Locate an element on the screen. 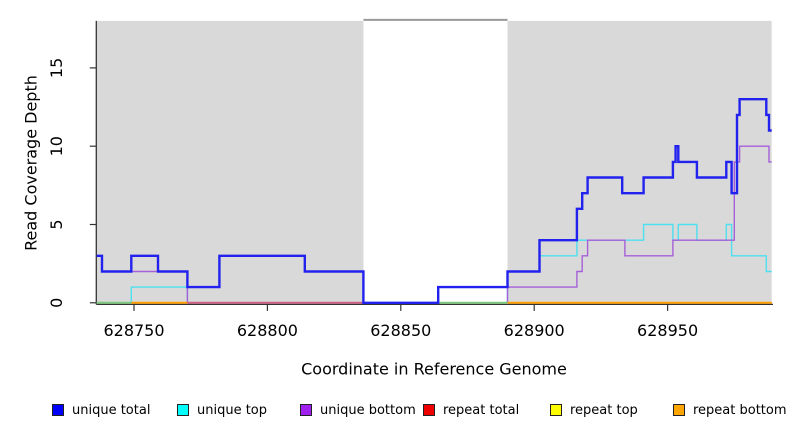  legend-item-repeat-bottom: repeat bottom is located at coordinates (730, 410).